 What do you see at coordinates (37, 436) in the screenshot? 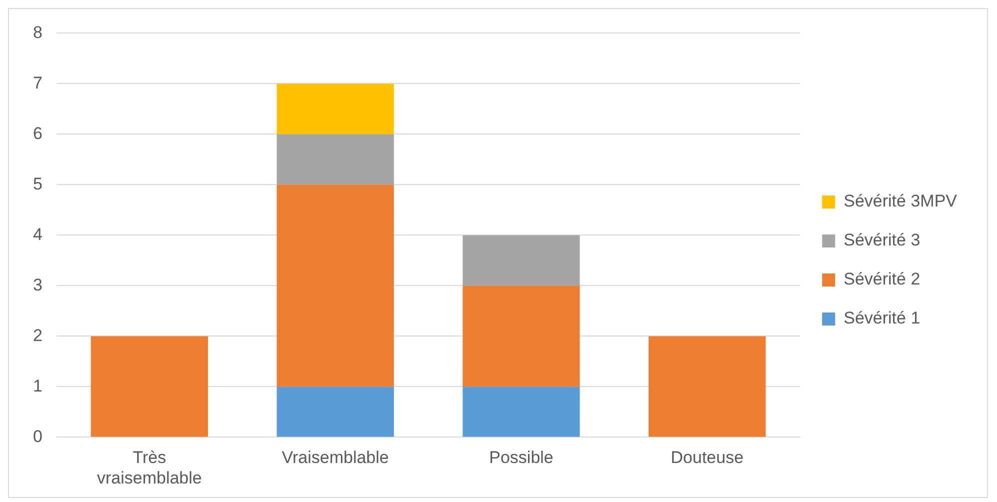
I see `y-tick-label: 0` at bounding box center [37, 436].